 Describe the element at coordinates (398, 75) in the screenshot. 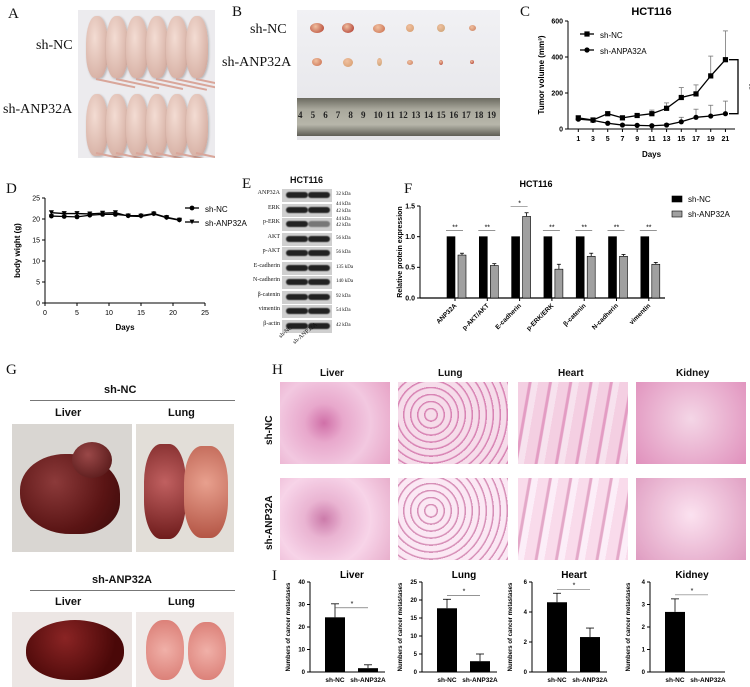

I see `tumor-photo: 4567891011121314151617181920` at that location.